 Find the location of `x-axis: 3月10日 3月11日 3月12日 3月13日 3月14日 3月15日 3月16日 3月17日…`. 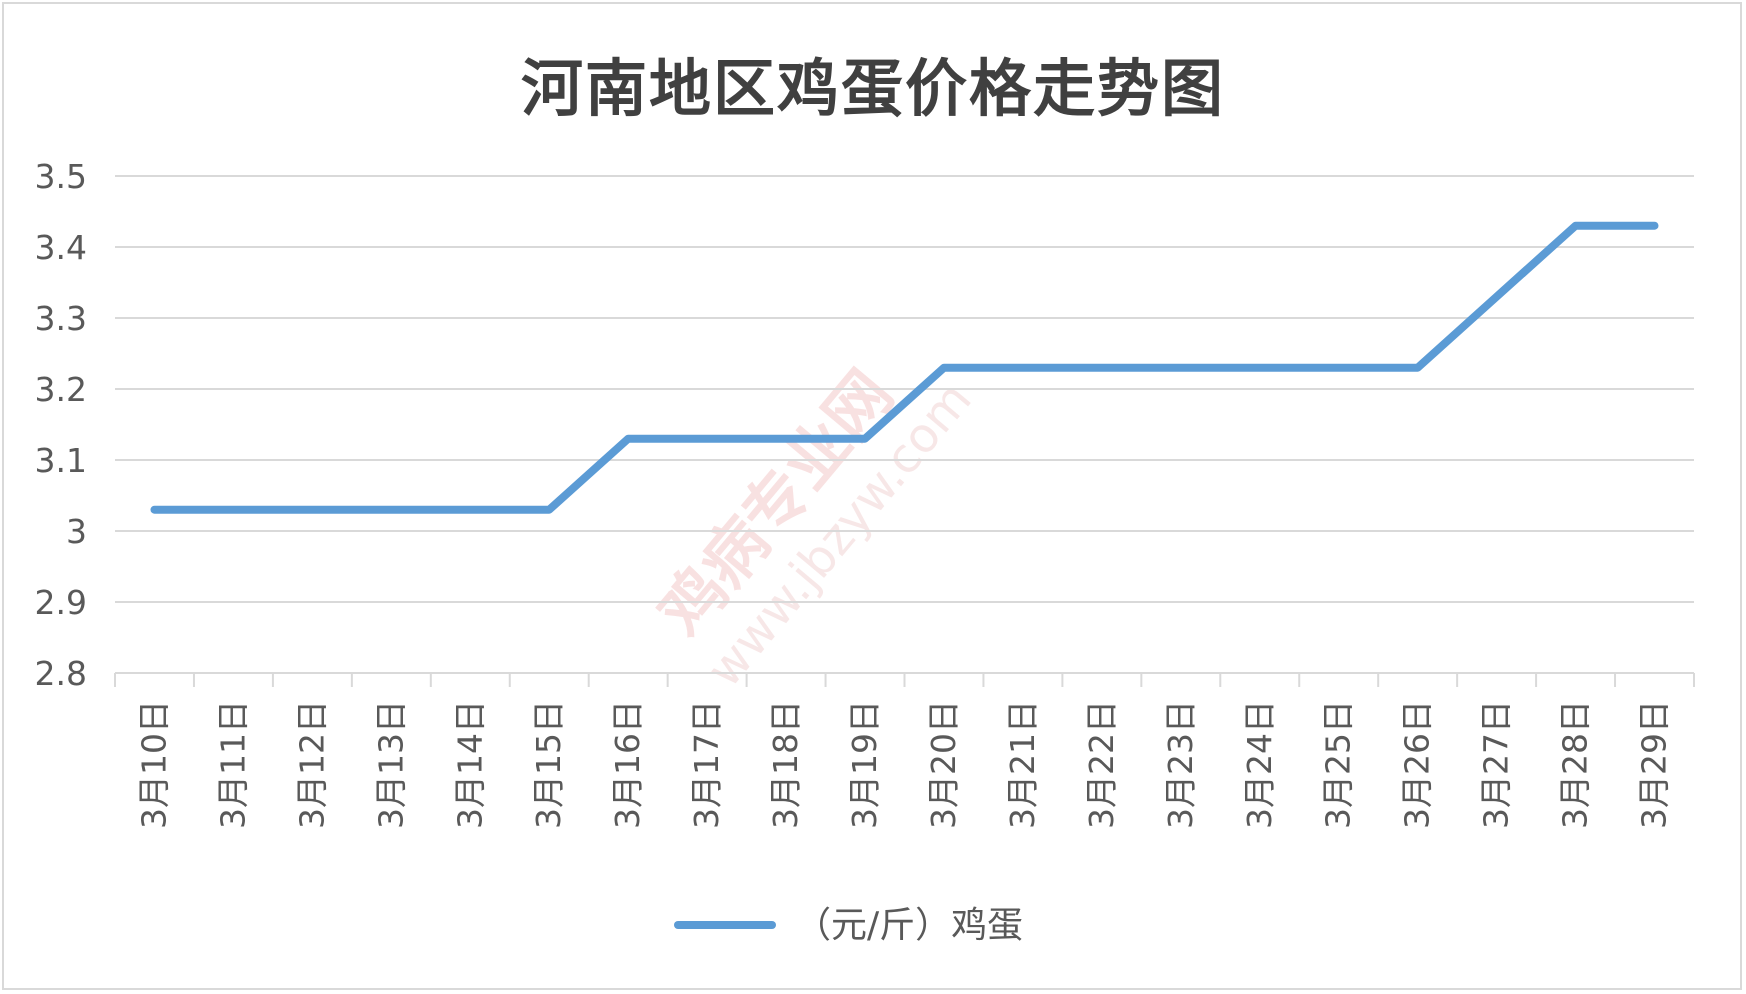

x-axis: 3月10日 3月11日 3月12日 3月13日 3月14日 3月15日 3月16日 3月17日… is located at coordinates (904, 750).